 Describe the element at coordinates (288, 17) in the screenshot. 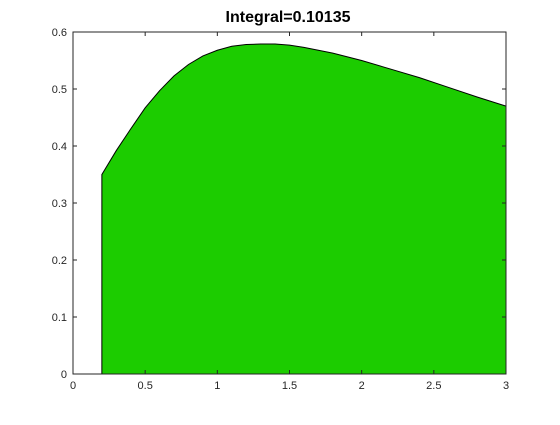

I see `chart-title: Integral=0.10135` at that location.